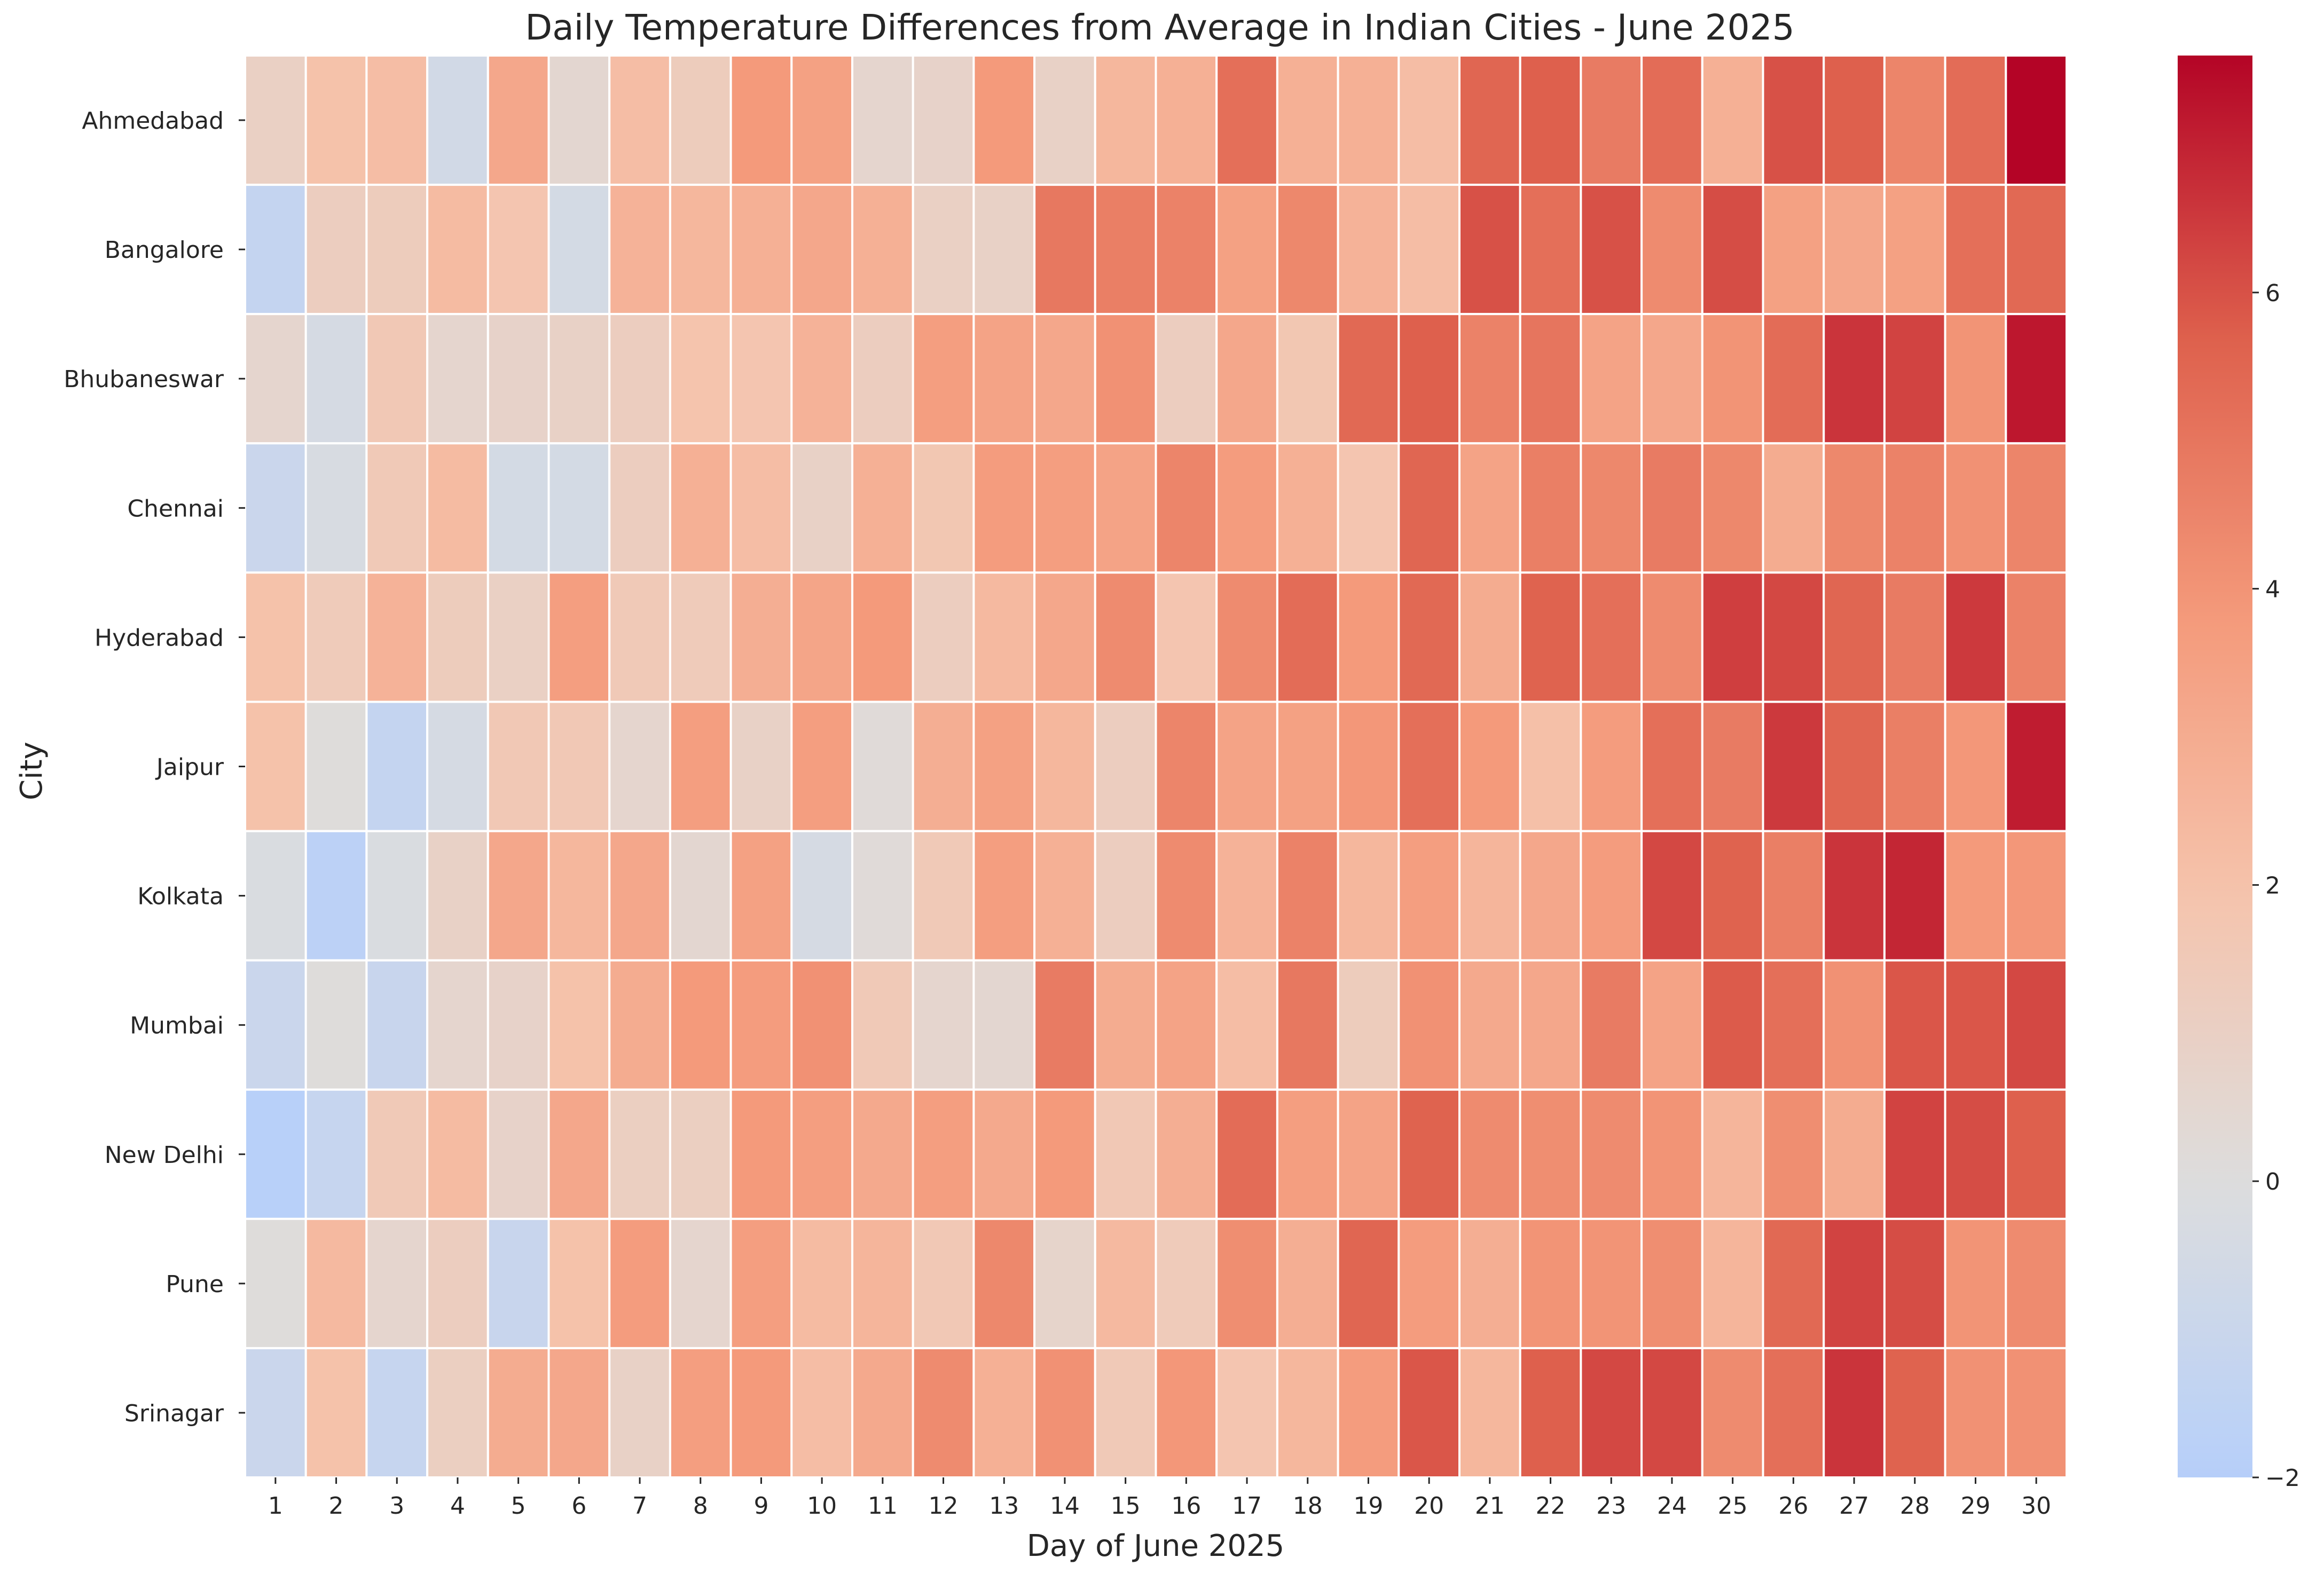 The image size is (2324, 1581). What do you see at coordinates (175, 508) in the screenshot?
I see `y-tick-label: Chennai` at bounding box center [175, 508].